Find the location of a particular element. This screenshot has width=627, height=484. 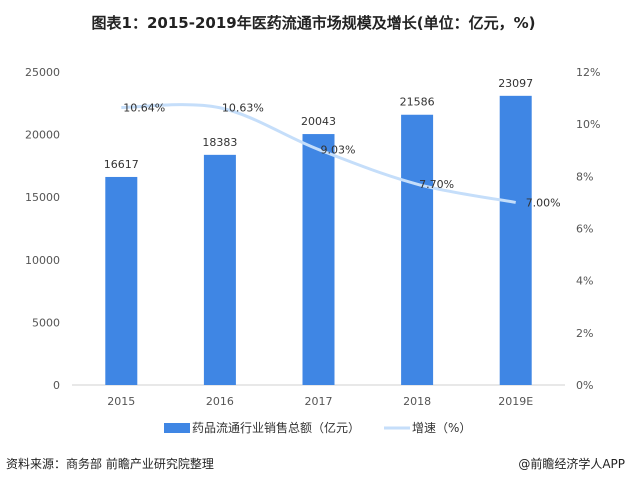

legend-bar-label: 药品流通行业销售总额（亿元） is located at coordinates (276, 427).